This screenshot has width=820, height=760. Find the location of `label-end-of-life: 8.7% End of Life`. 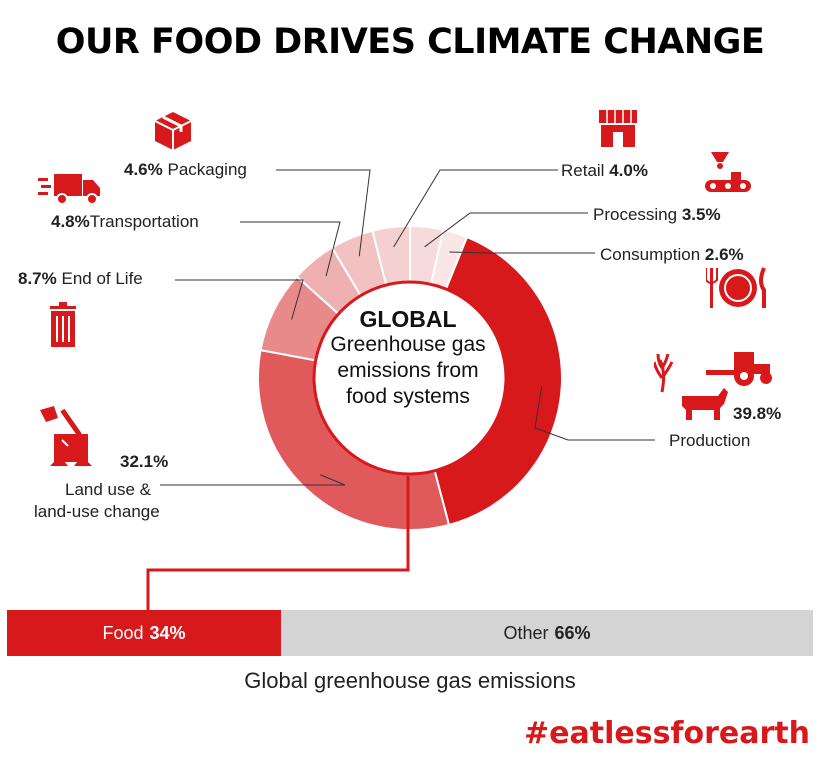

label-end-of-life: 8.7% End of Life is located at coordinates (80, 279).